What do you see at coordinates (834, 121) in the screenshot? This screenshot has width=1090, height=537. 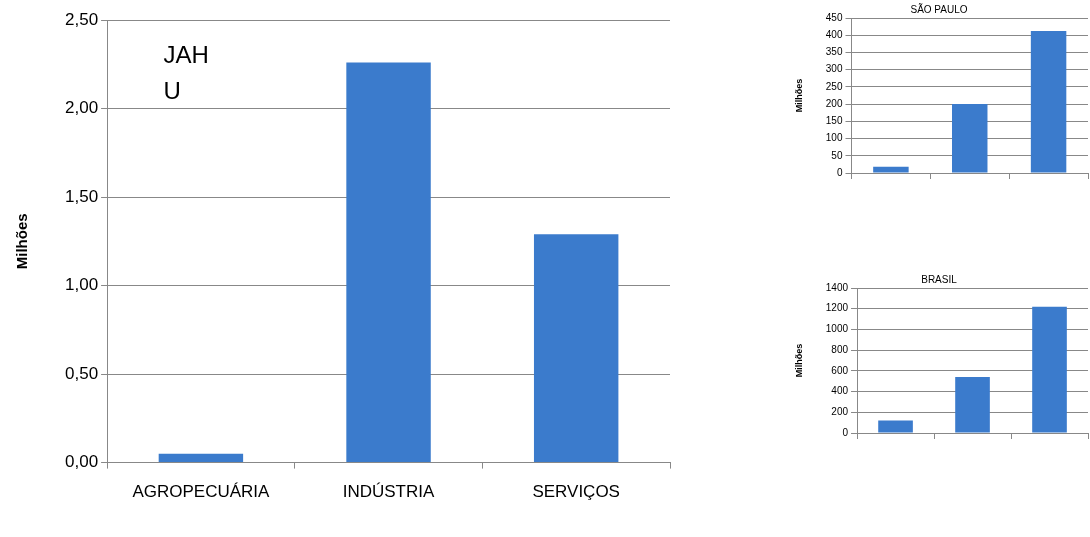 I see `y-tick-label: 150` at bounding box center [834, 121].